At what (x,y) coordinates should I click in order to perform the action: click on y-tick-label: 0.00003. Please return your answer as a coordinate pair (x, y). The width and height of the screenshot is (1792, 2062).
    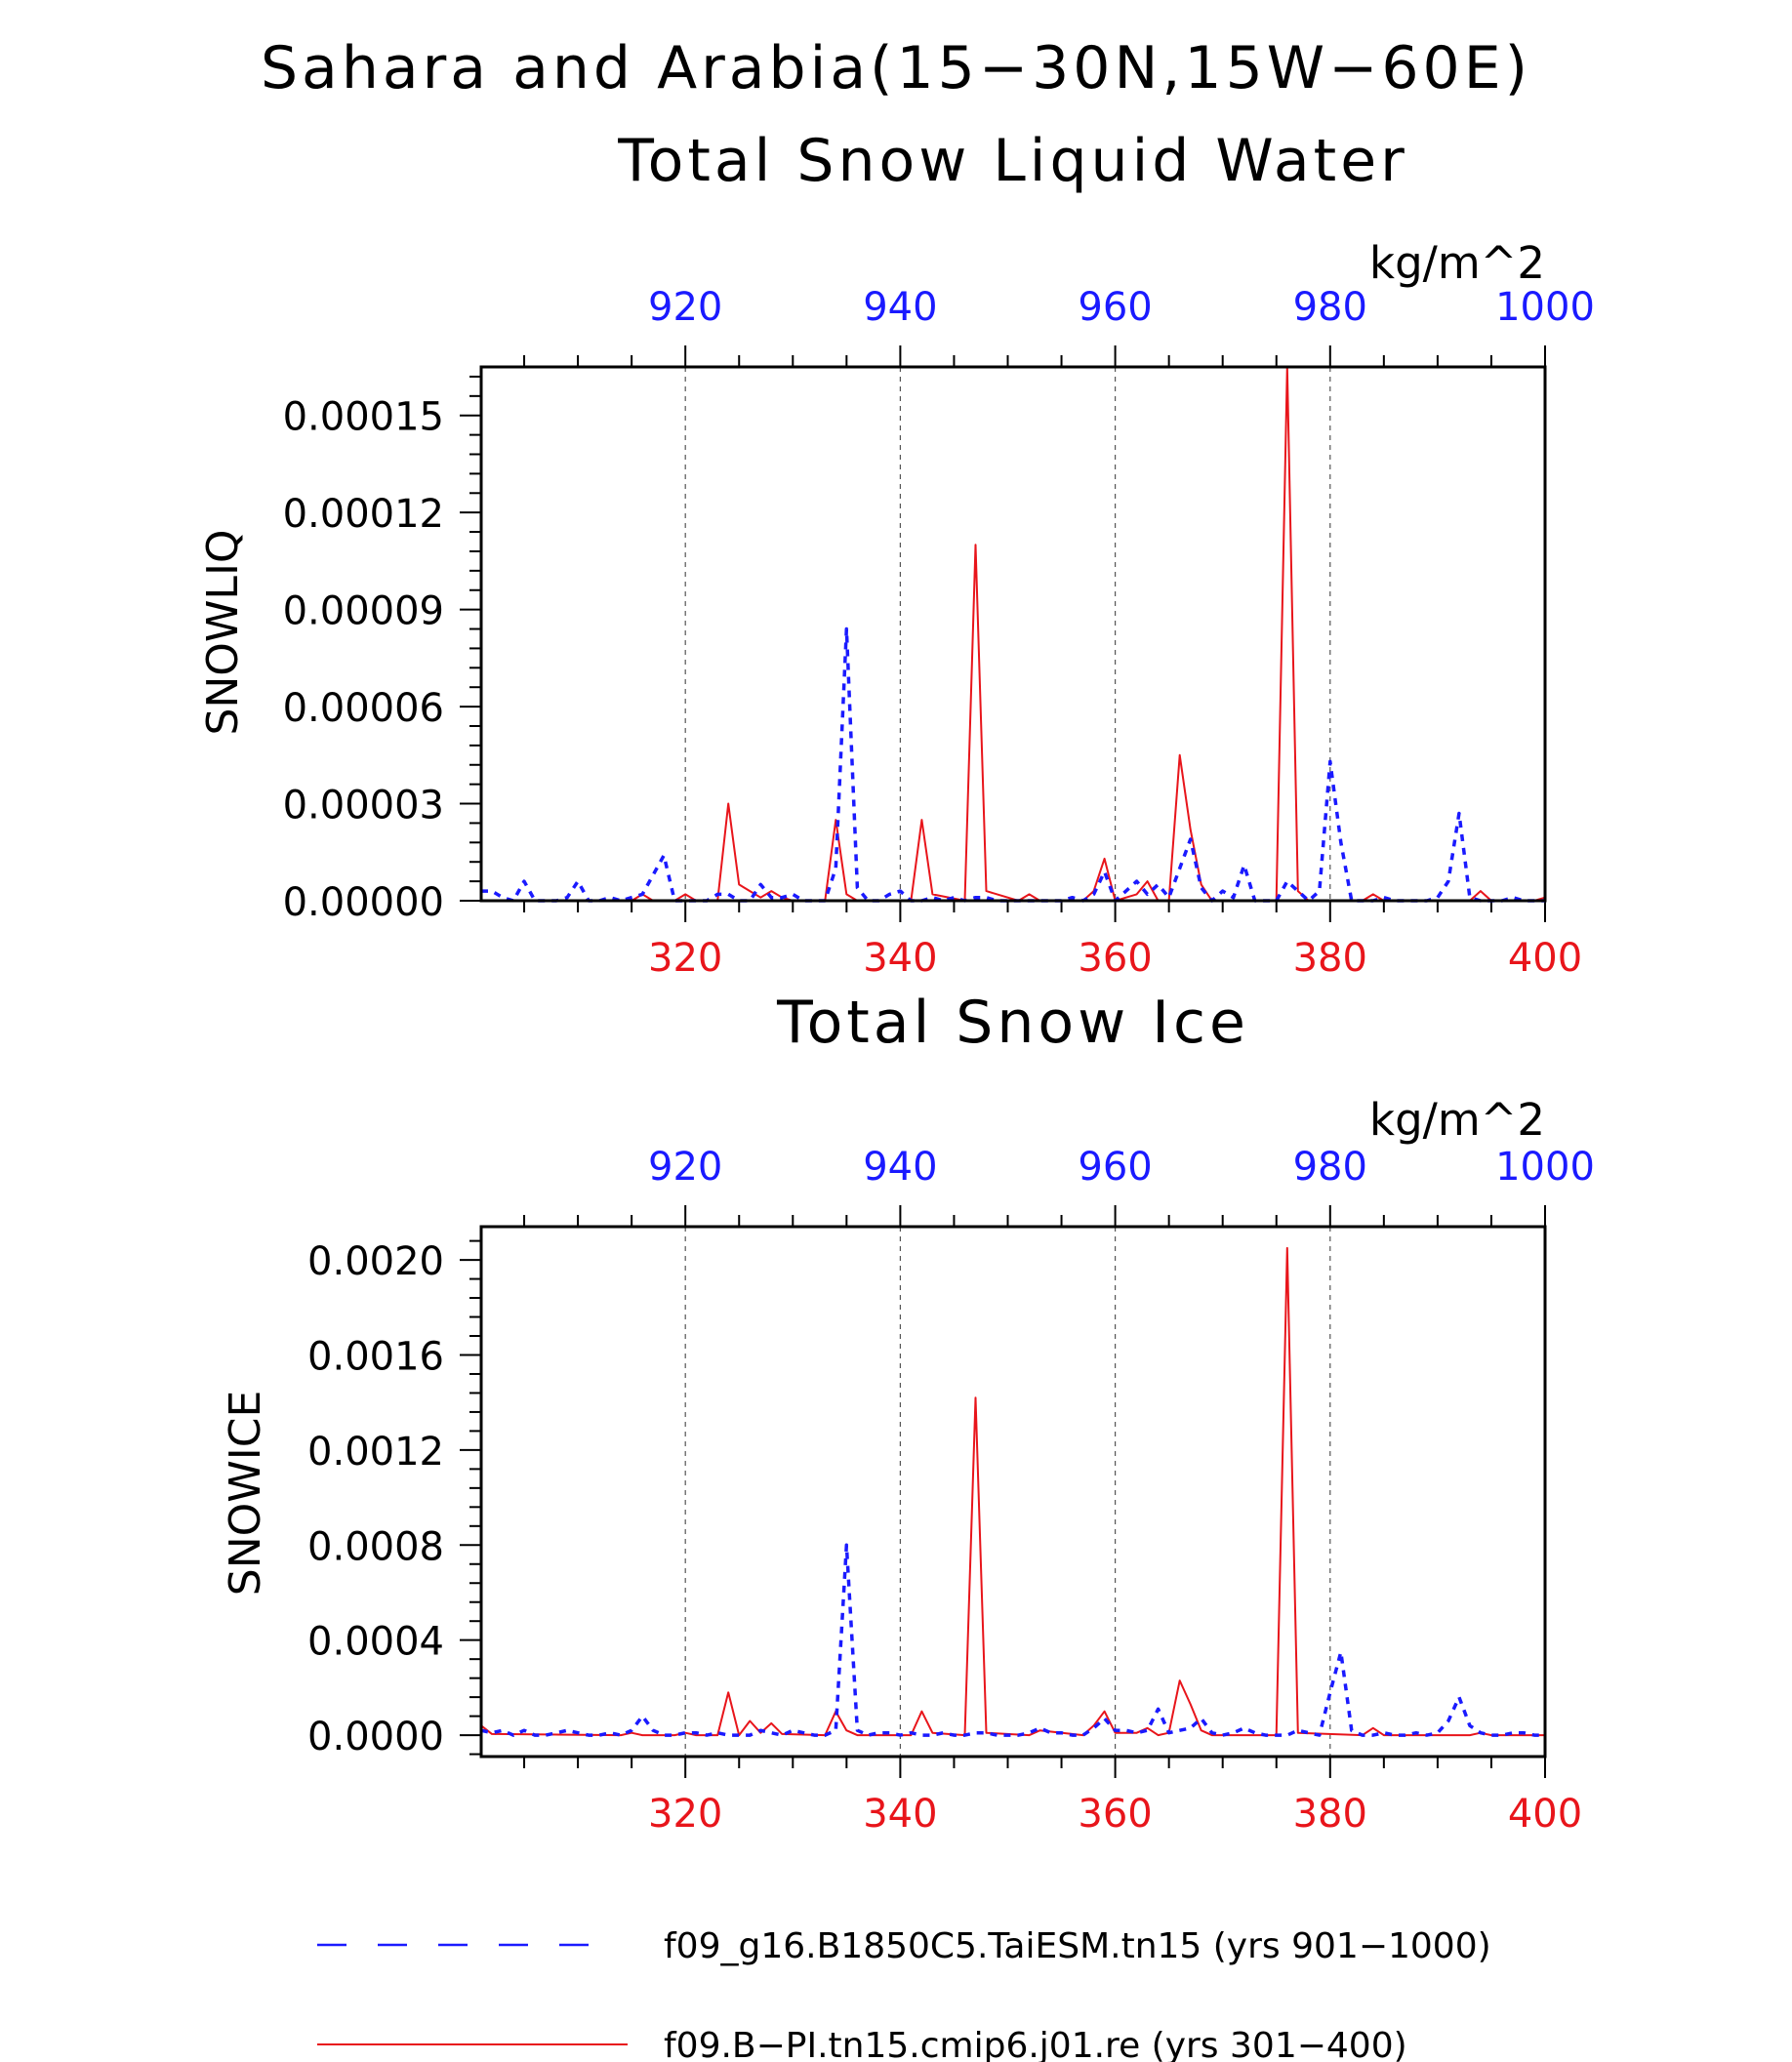
    Looking at the image, I should click on (363, 806).